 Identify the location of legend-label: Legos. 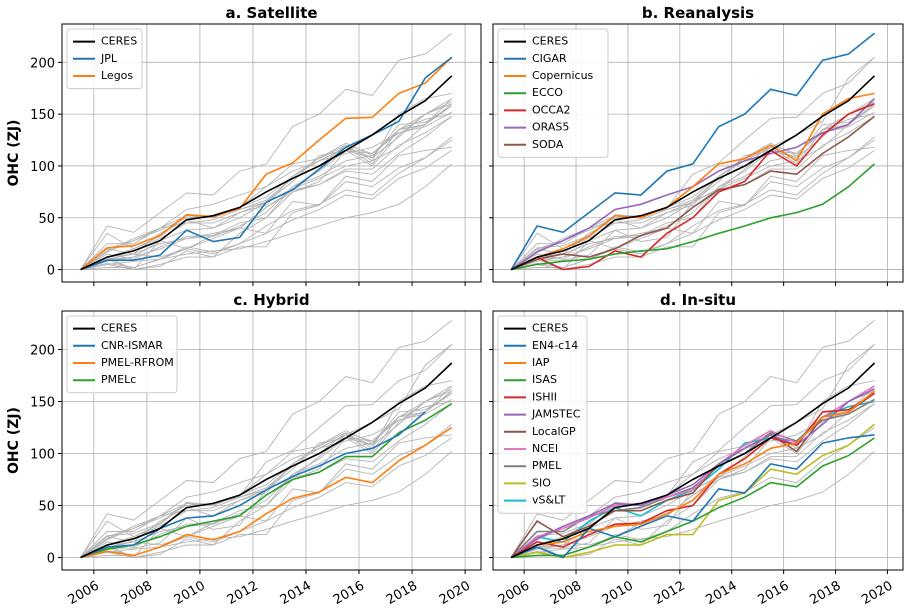
(117, 75).